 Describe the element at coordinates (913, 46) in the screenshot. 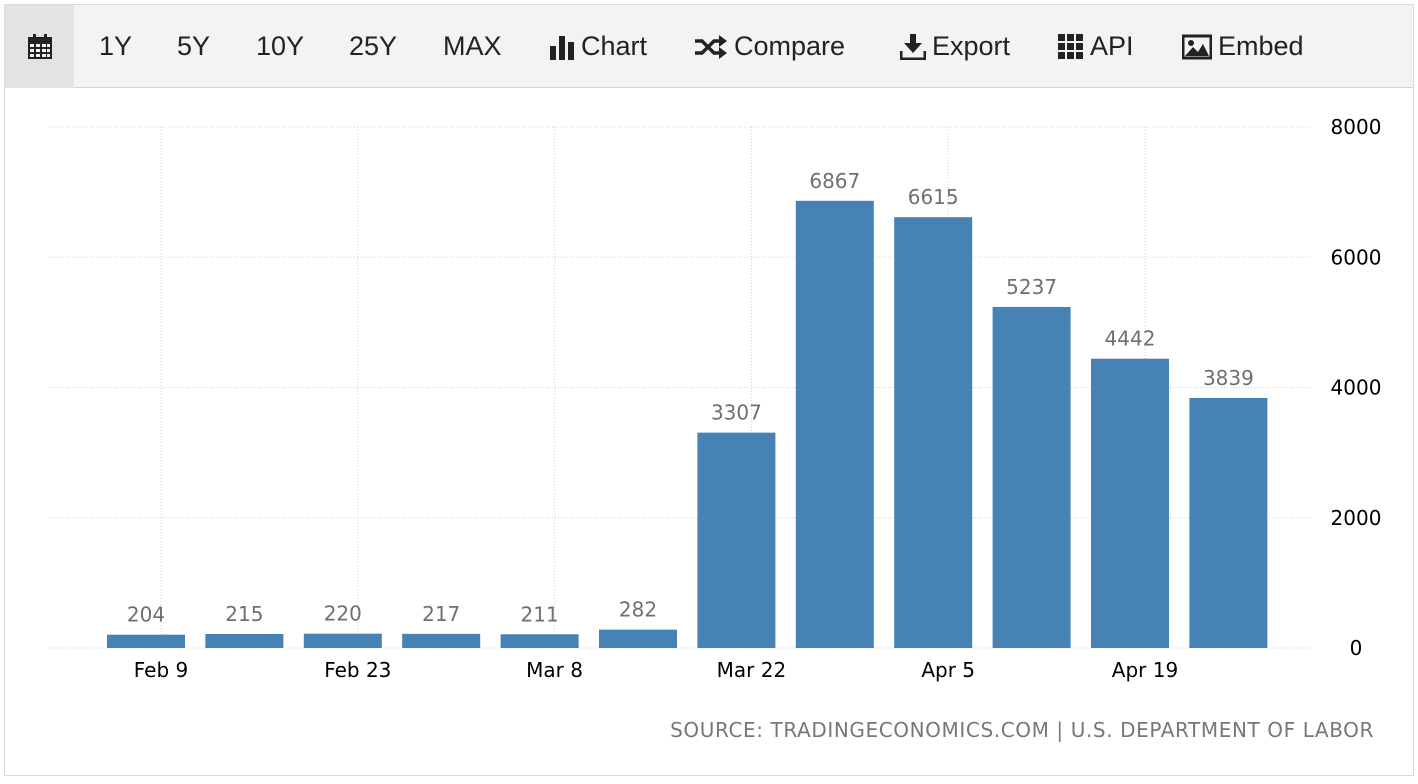

I see `download-icon` at that location.